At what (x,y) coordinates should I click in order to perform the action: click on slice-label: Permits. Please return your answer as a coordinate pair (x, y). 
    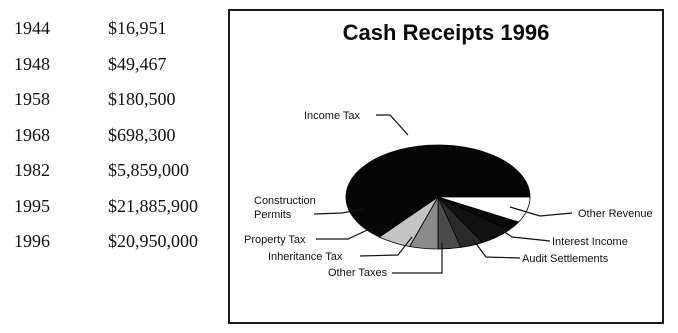
    Looking at the image, I should click on (273, 215).